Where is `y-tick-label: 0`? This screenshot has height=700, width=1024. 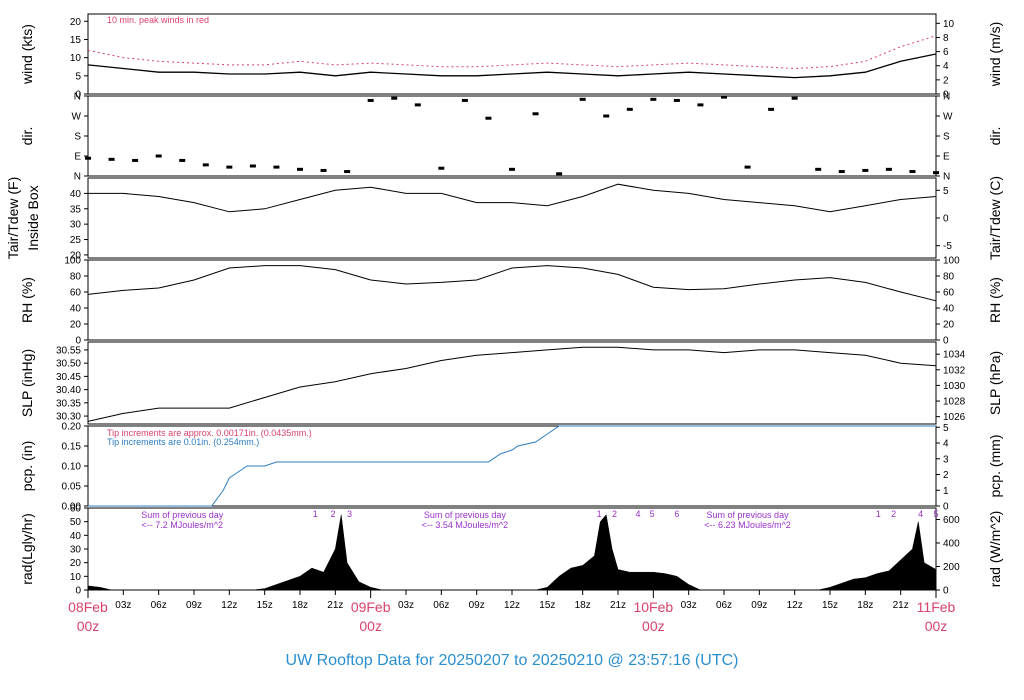
y-tick-label: 0 is located at coordinates (78, 341).